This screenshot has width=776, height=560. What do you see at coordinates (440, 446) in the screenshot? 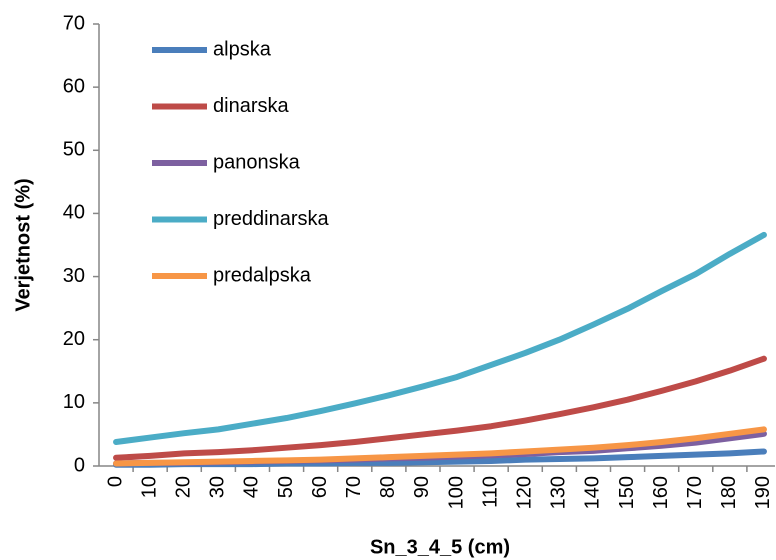
I see `series-line` at bounding box center [440, 446].